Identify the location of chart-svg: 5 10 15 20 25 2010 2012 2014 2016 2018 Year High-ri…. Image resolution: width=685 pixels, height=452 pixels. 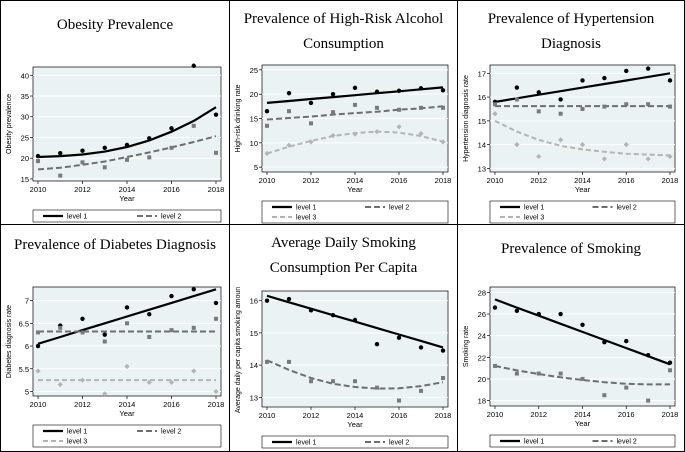
(343, 144).